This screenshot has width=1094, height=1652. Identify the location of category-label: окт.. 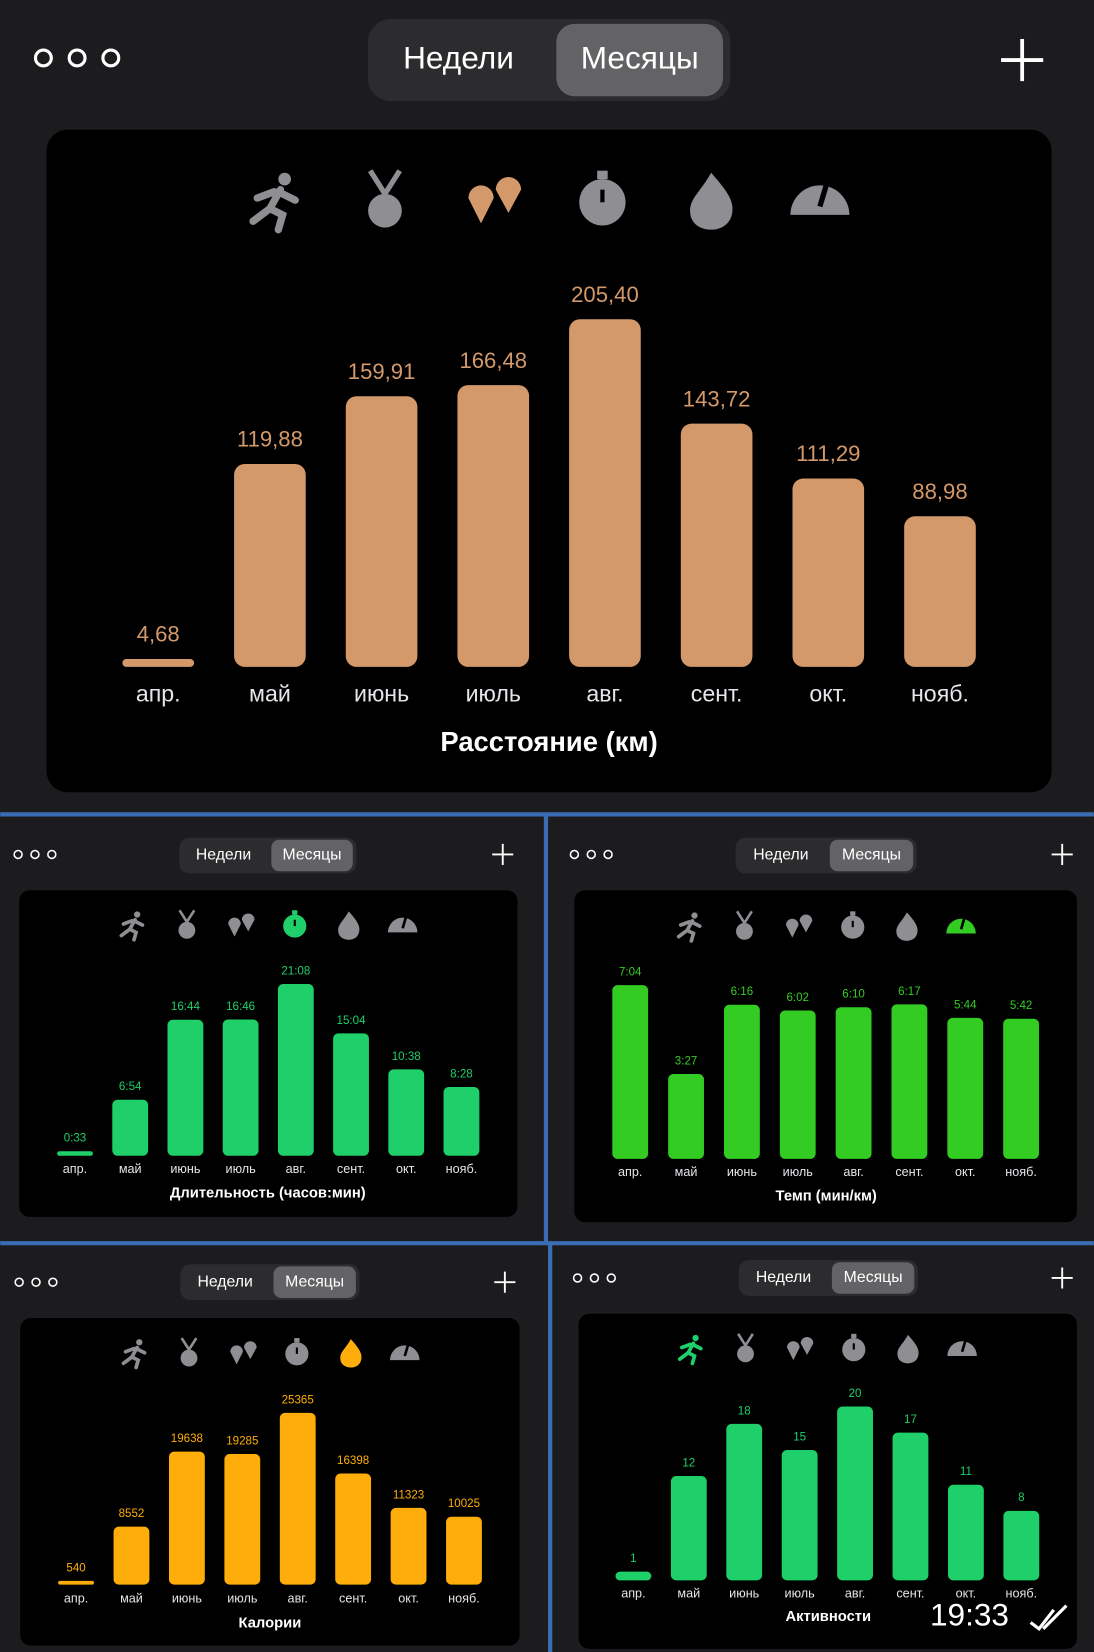
(828, 693).